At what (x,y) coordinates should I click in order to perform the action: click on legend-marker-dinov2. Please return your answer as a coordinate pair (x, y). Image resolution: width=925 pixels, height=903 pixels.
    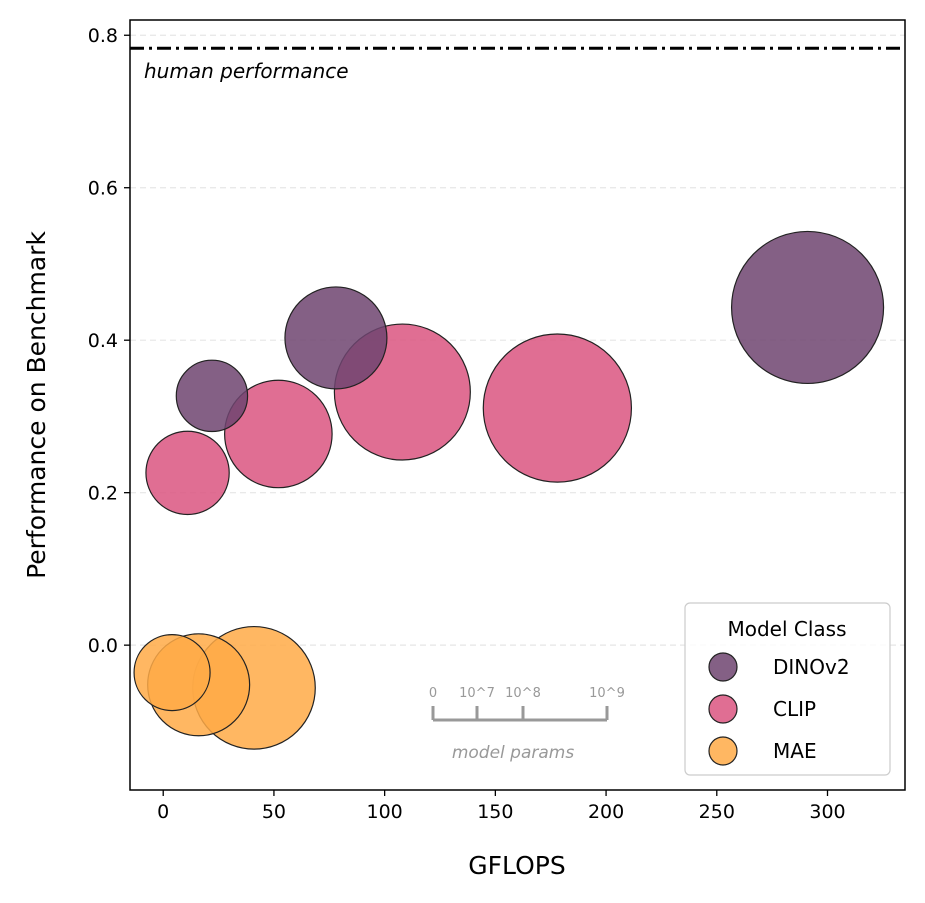
    Looking at the image, I should click on (723, 667).